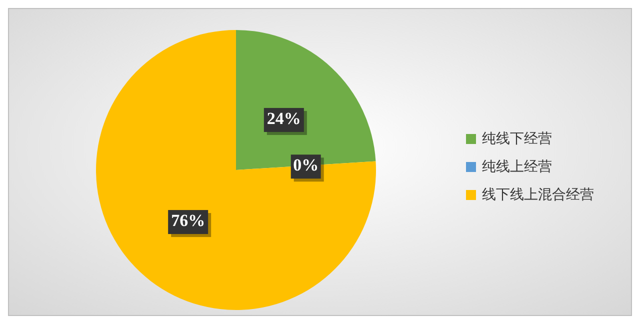 The image size is (640, 324). Describe the element at coordinates (517, 166) in the screenshot. I see `legend-label: 纯线上经营` at that location.